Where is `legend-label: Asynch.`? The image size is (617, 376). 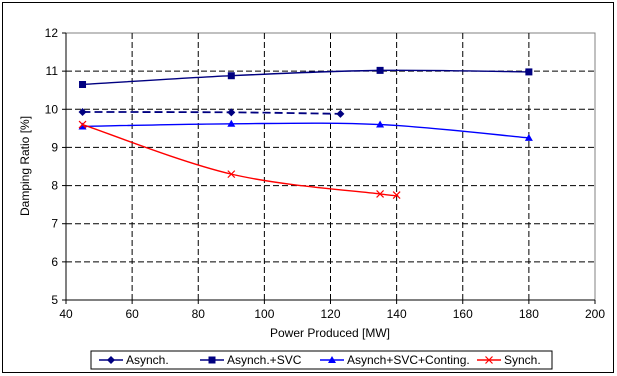
legend-label: Asynch. is located at coordinates (147, 360).